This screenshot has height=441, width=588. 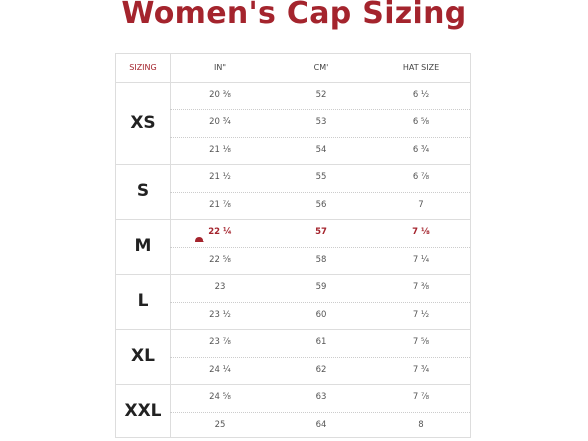 I want to click on size-cell: 7 ⅜, so click(x=421, y=287).